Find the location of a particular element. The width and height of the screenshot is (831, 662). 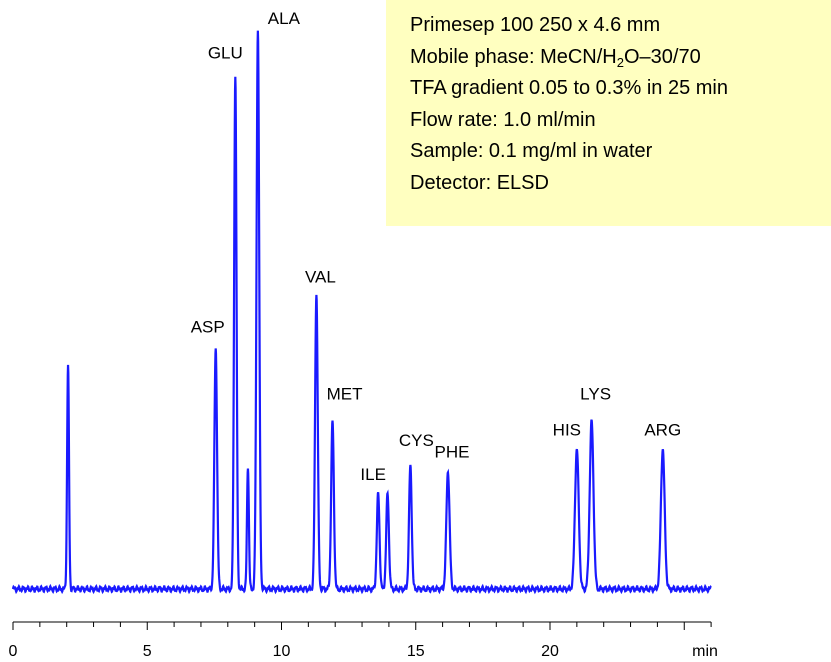

gradient-info: TFA gradient 0.05 to 0.3% in 25 min is located at coordinates (569, 88).